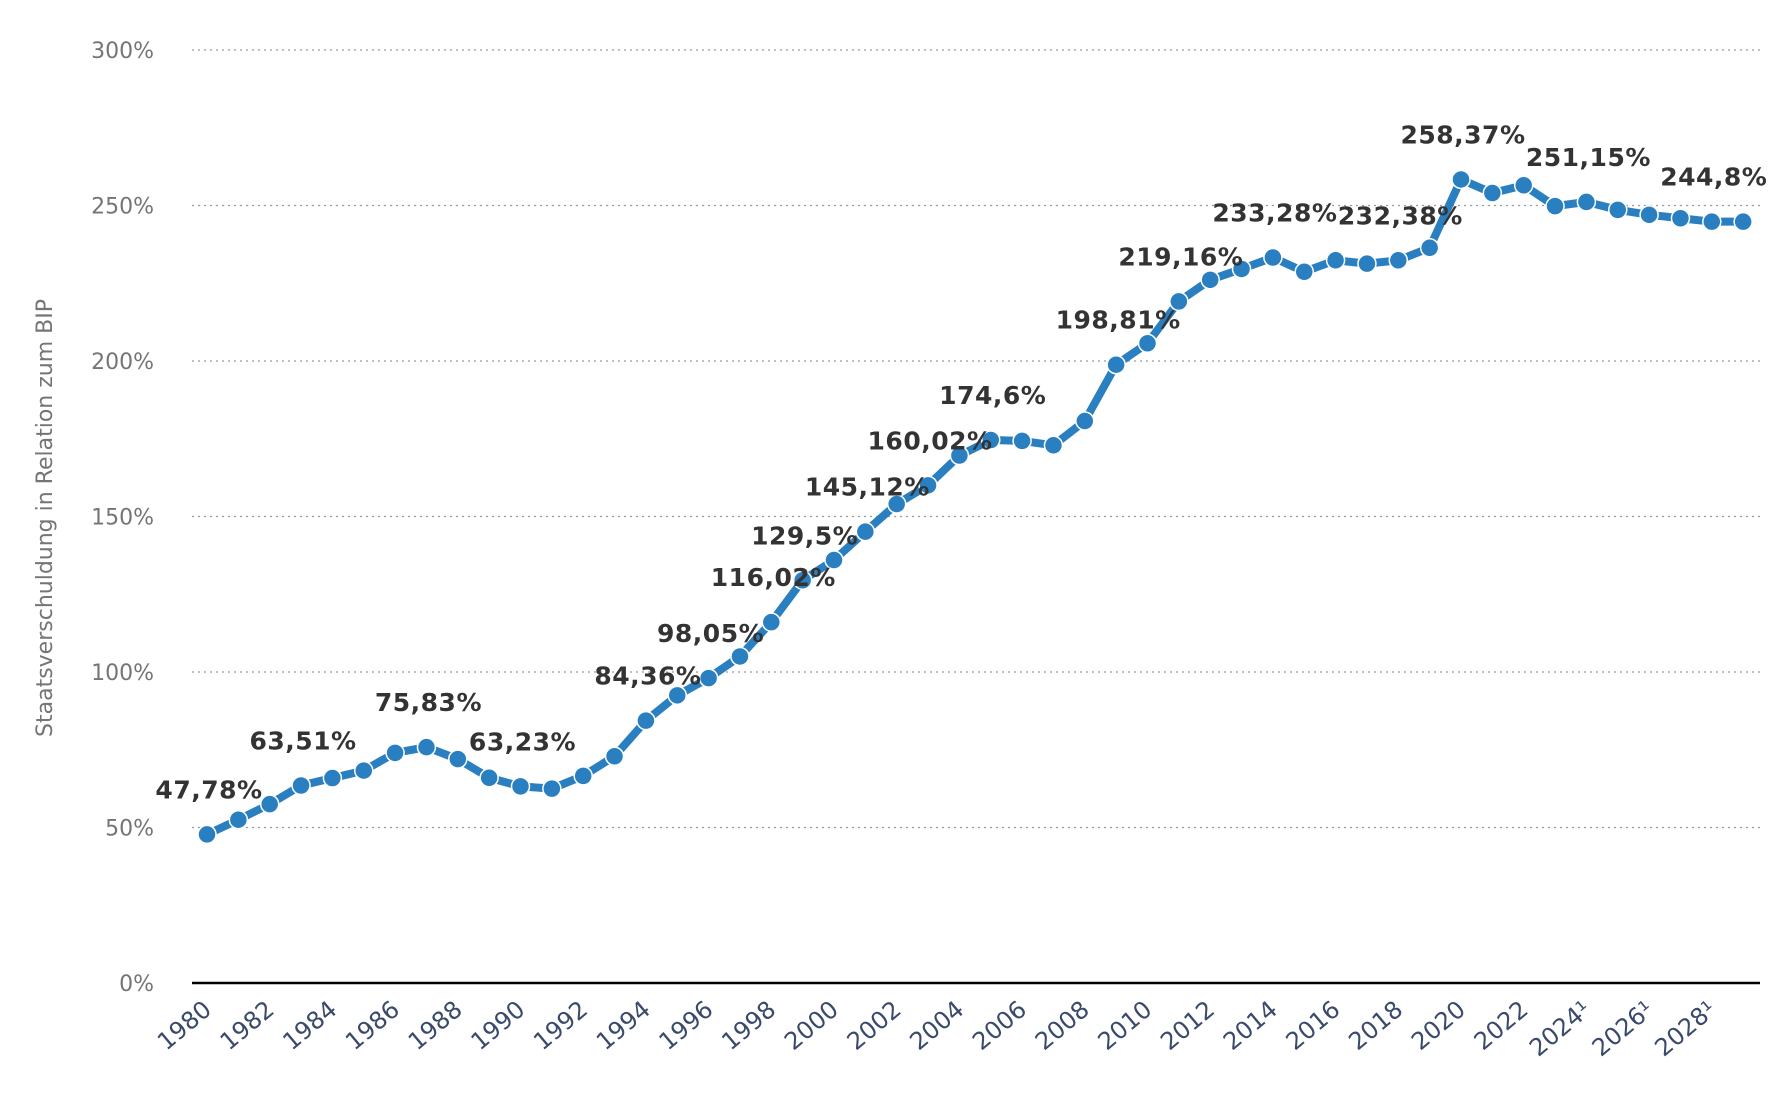 Image resolution: width=1778 pixels, height=1110 pixels. I want to click on x-tick-label: 2026¹, so click(1623, 1028).